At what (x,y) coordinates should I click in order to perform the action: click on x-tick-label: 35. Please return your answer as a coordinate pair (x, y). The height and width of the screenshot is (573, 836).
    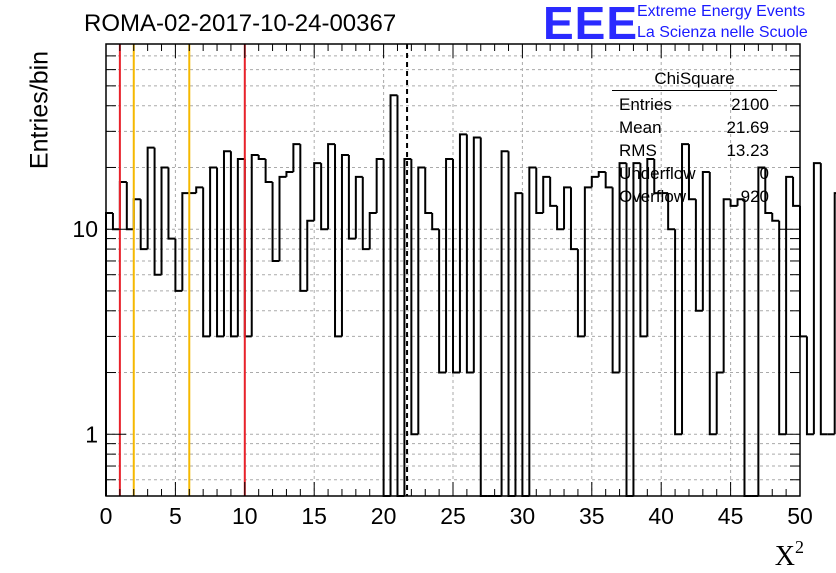
    Looking at the image, I should click on (592, 516).